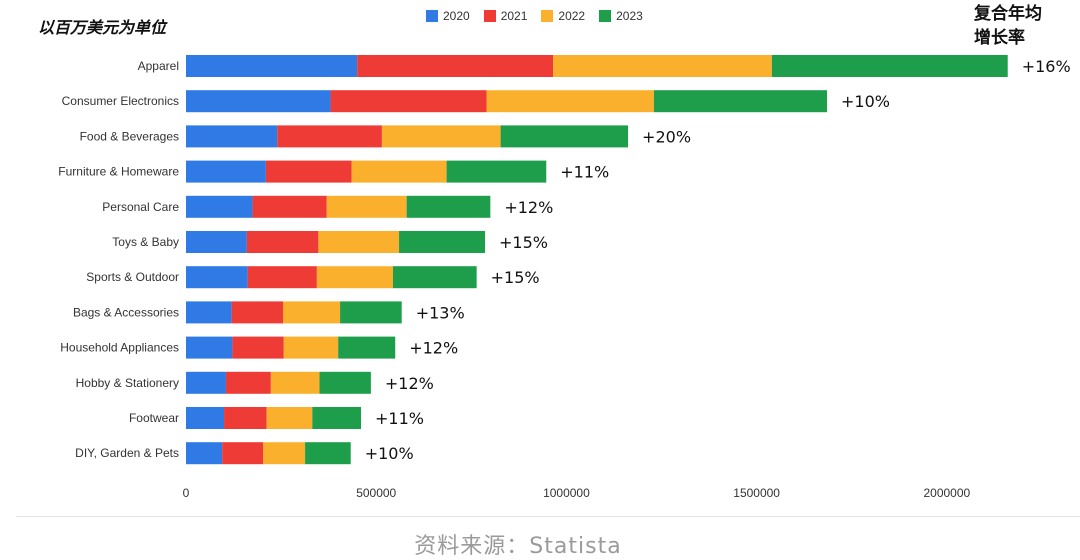  Describe the element at coordinates (336, 418) in the screenshot. I see `bar-segment-footwear-2023` at that location.